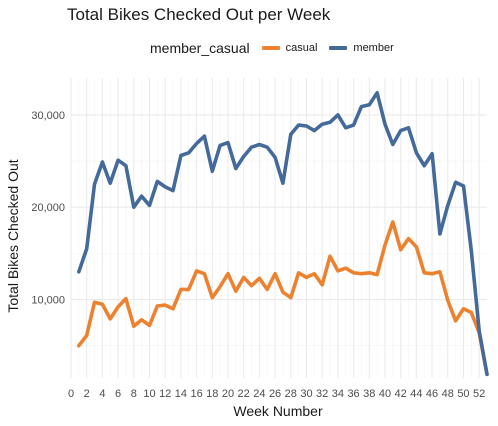  I want to click on x-tick-label: 26, so click(275, 394).